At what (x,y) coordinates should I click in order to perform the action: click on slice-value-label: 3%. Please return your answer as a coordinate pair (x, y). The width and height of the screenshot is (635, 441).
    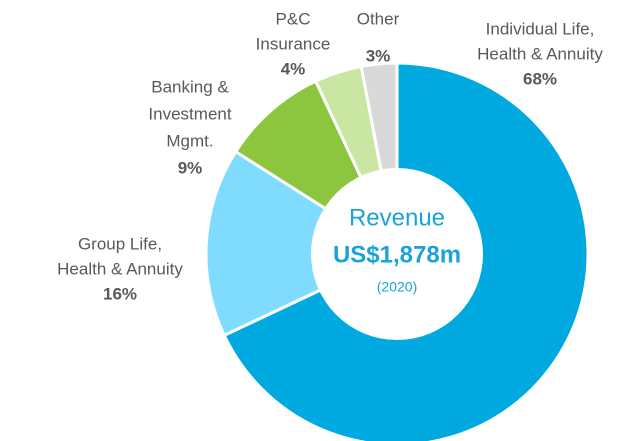
    Looking at the image, I should click on (378, 55).